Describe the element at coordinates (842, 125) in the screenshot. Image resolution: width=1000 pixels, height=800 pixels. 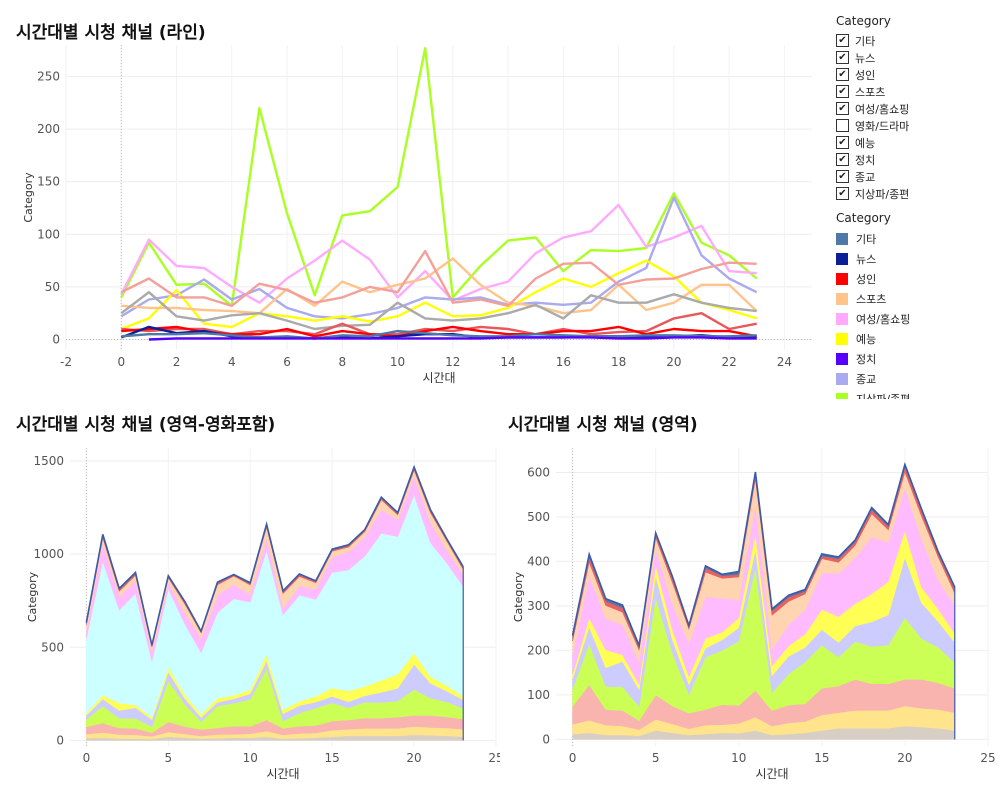
I see `checkbox` at that location.